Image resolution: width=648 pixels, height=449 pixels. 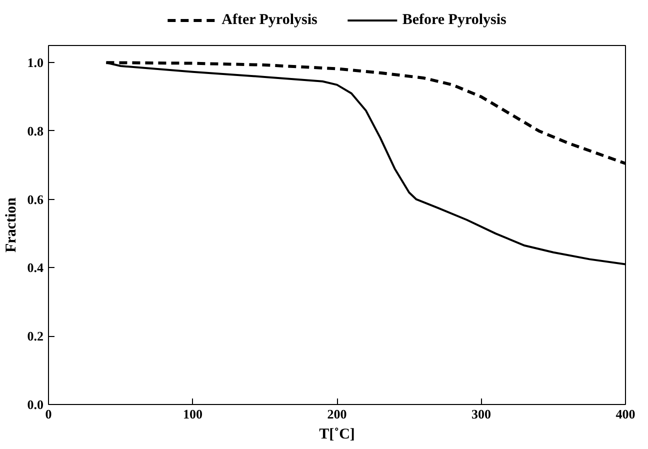 What do you see at coordinates (337, 434) in the screenshot?
I see `x-axis-title: T[˚C]` at bounding box center [337, 434].